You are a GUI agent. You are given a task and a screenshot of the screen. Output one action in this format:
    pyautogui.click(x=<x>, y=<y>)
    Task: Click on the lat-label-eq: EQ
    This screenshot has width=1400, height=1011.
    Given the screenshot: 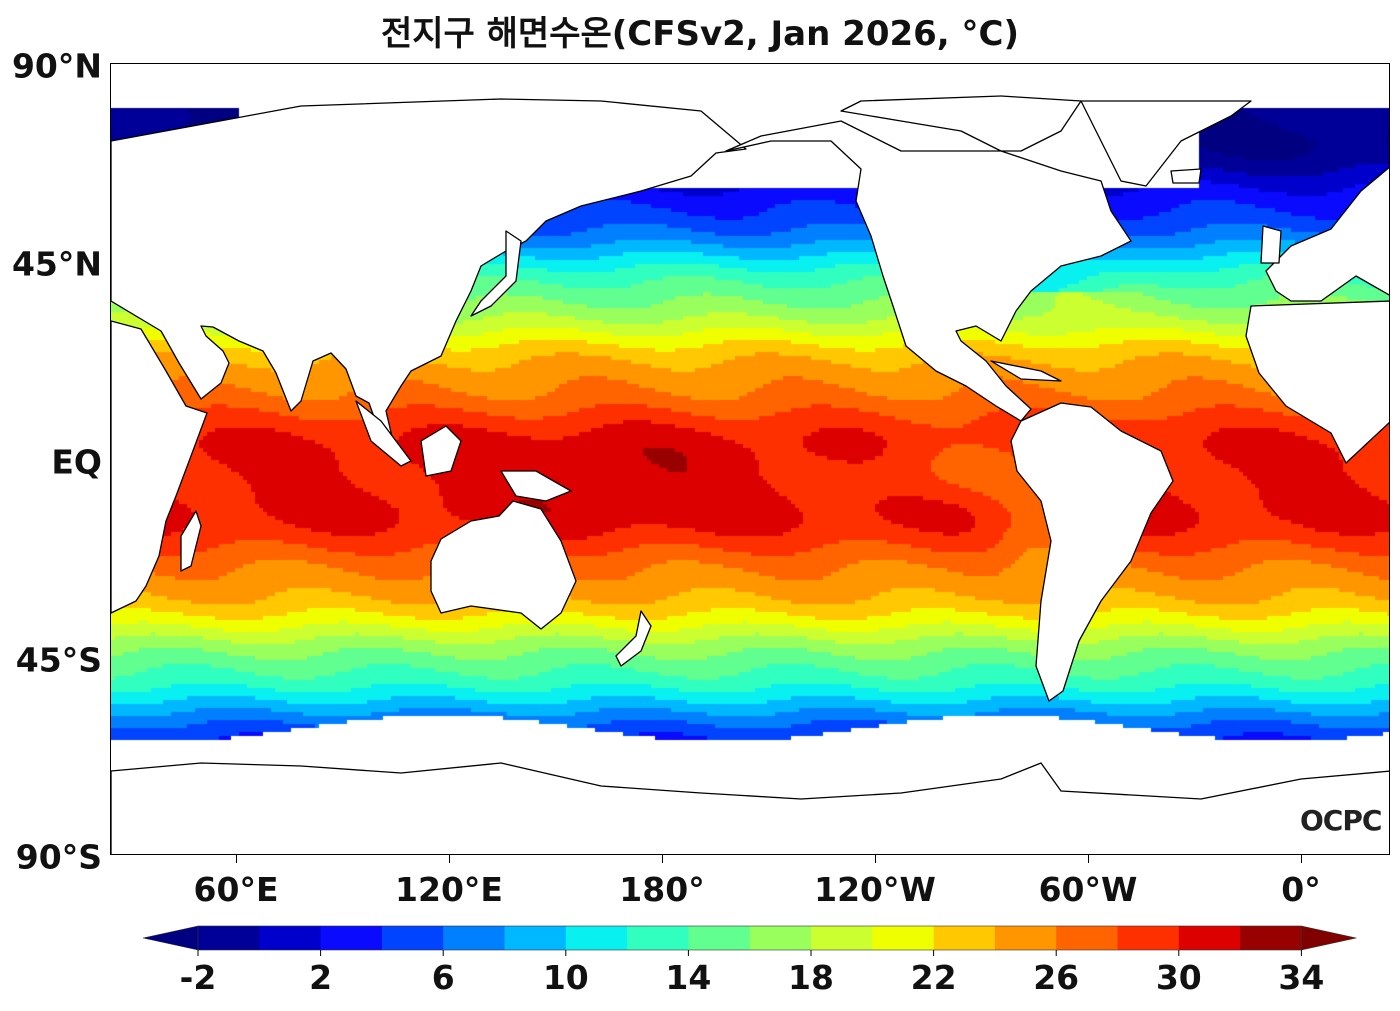 What is the action you would take?
    pyautogui.click(x=76, y=462)
    